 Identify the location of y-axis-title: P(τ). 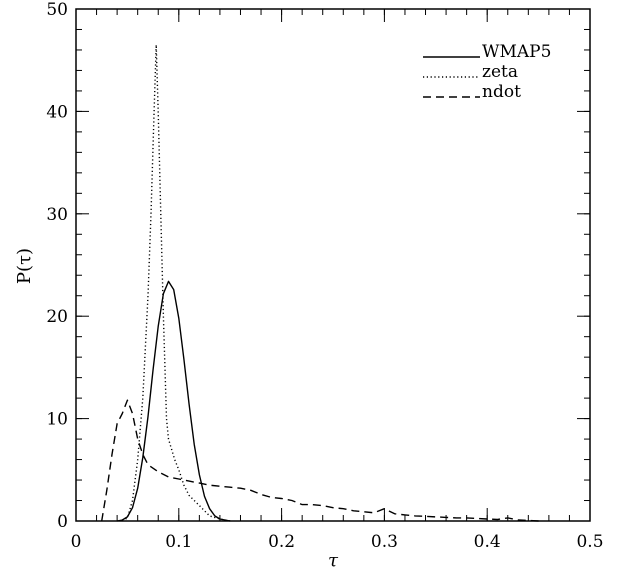
(24, 266).